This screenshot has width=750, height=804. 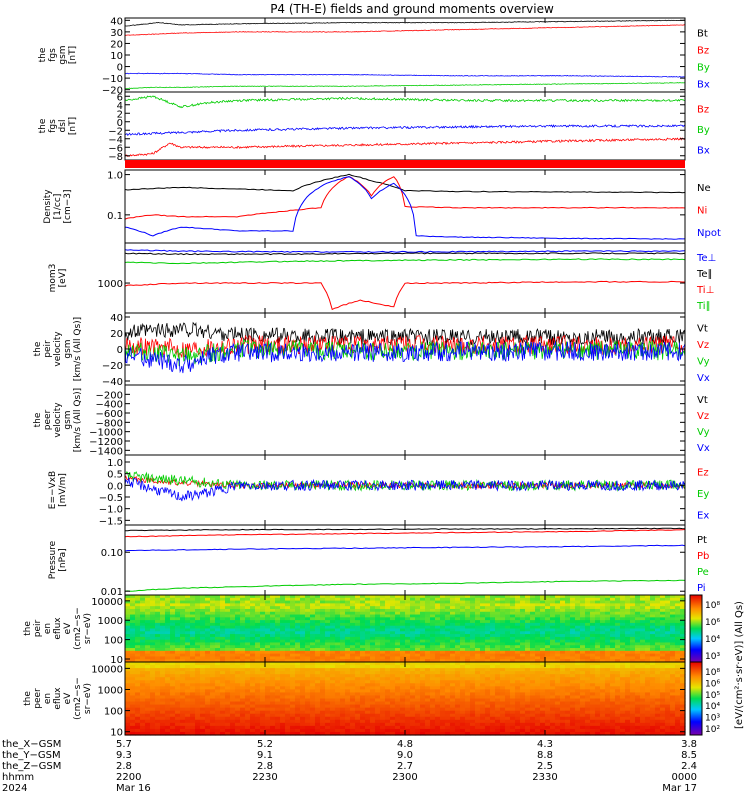 I want to click on y-axis-label-line: dsl, so click(x=63, y=126).